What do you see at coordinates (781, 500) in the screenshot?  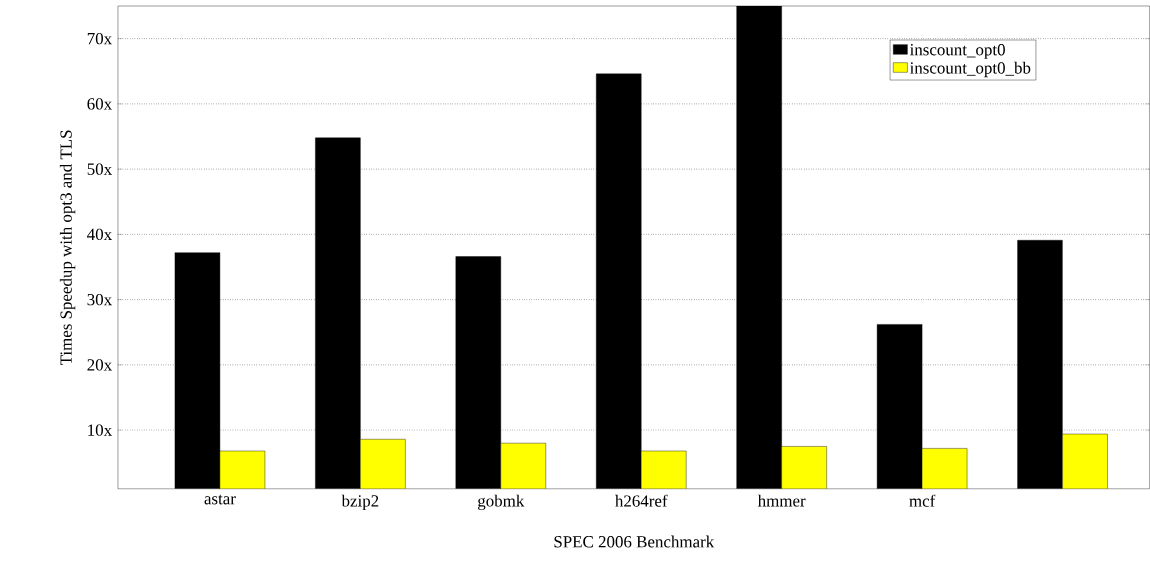 I see `x-tick-label: hmmer` at bounding box center [781, 500].